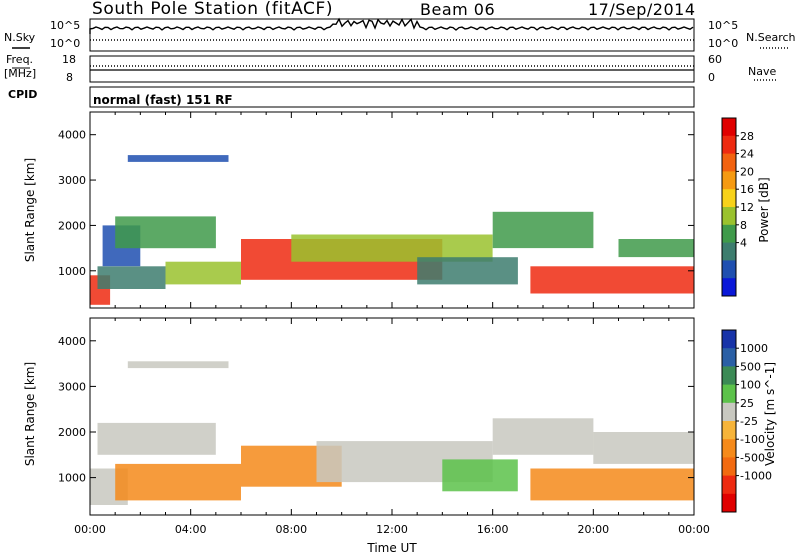 This screenshot has height=554, width=800. Describe the element at coordinates (392, 97) in the screenshot. I see `cpid-panel-frame` at that location.